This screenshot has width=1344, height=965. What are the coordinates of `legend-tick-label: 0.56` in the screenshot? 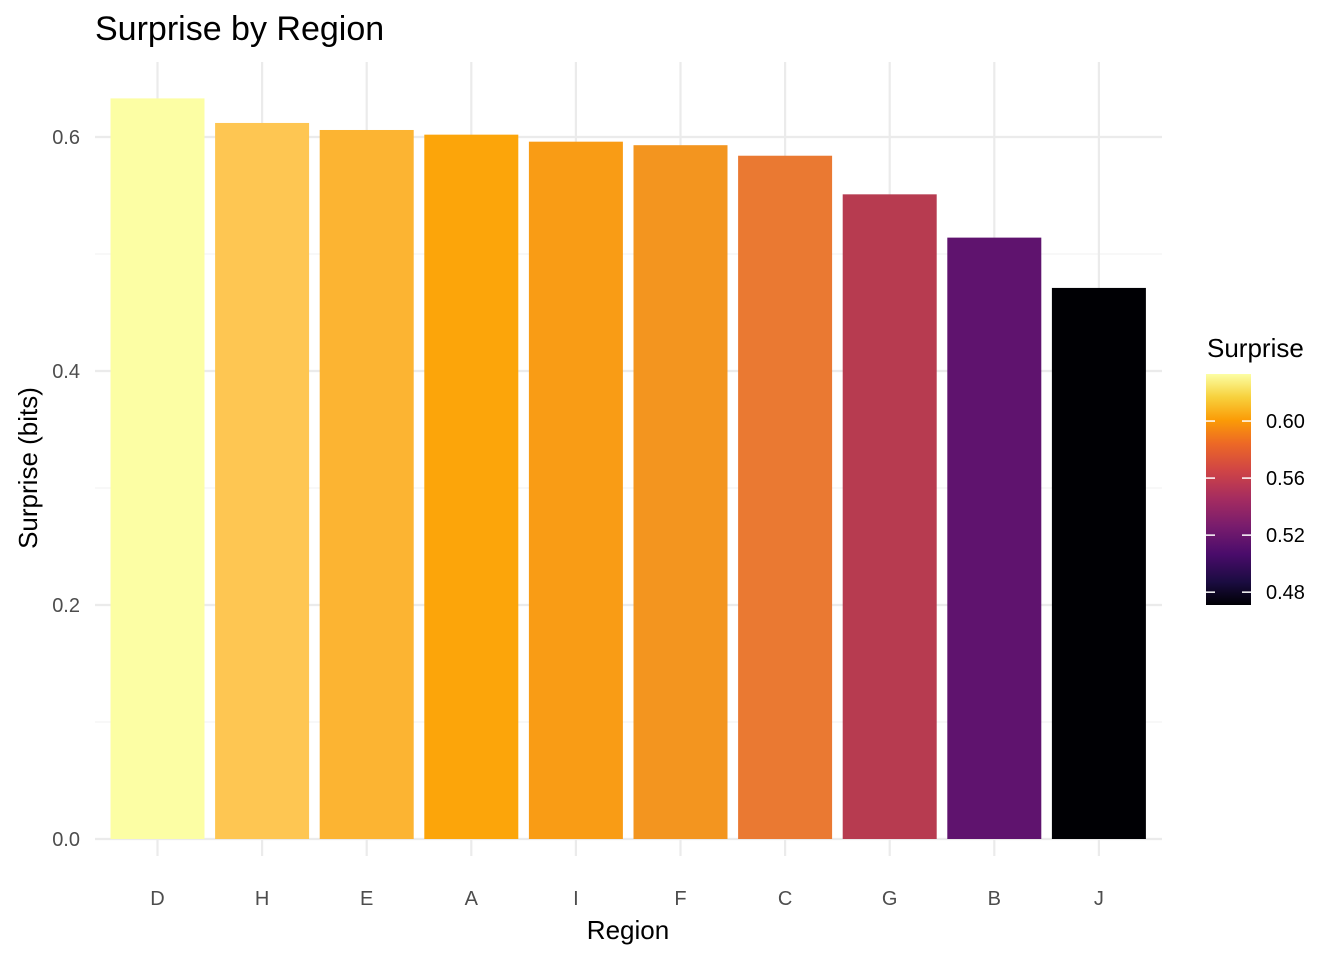 It's located at (1285, 479).